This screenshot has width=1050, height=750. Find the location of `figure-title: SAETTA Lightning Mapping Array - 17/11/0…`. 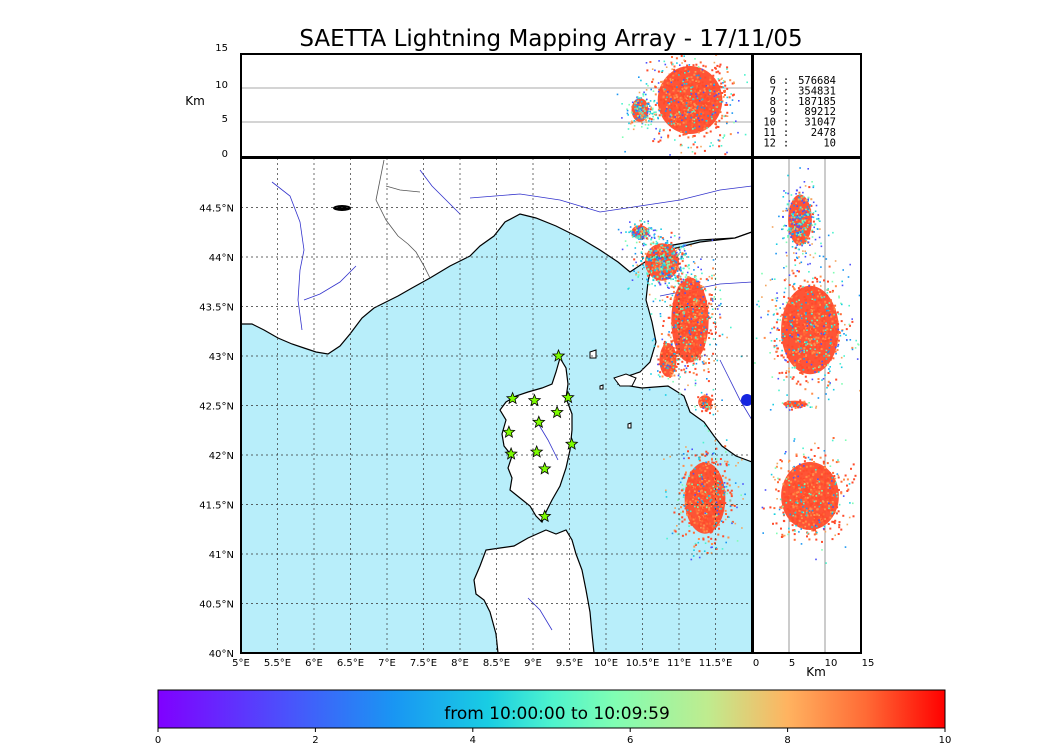

figure-title: SAETTA Lightning Mapping Array - 17/11/0… is located at coordinates (550, 39).